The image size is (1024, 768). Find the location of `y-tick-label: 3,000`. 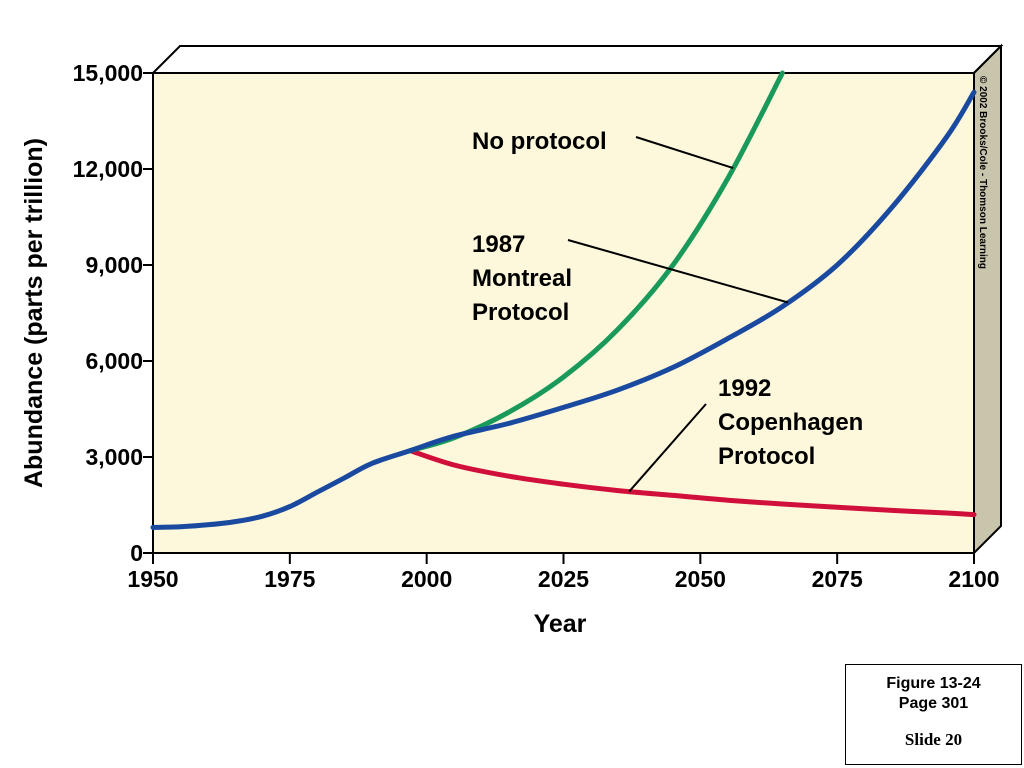

y-tick-label: 3,000 is located at coordinates (114, 457).